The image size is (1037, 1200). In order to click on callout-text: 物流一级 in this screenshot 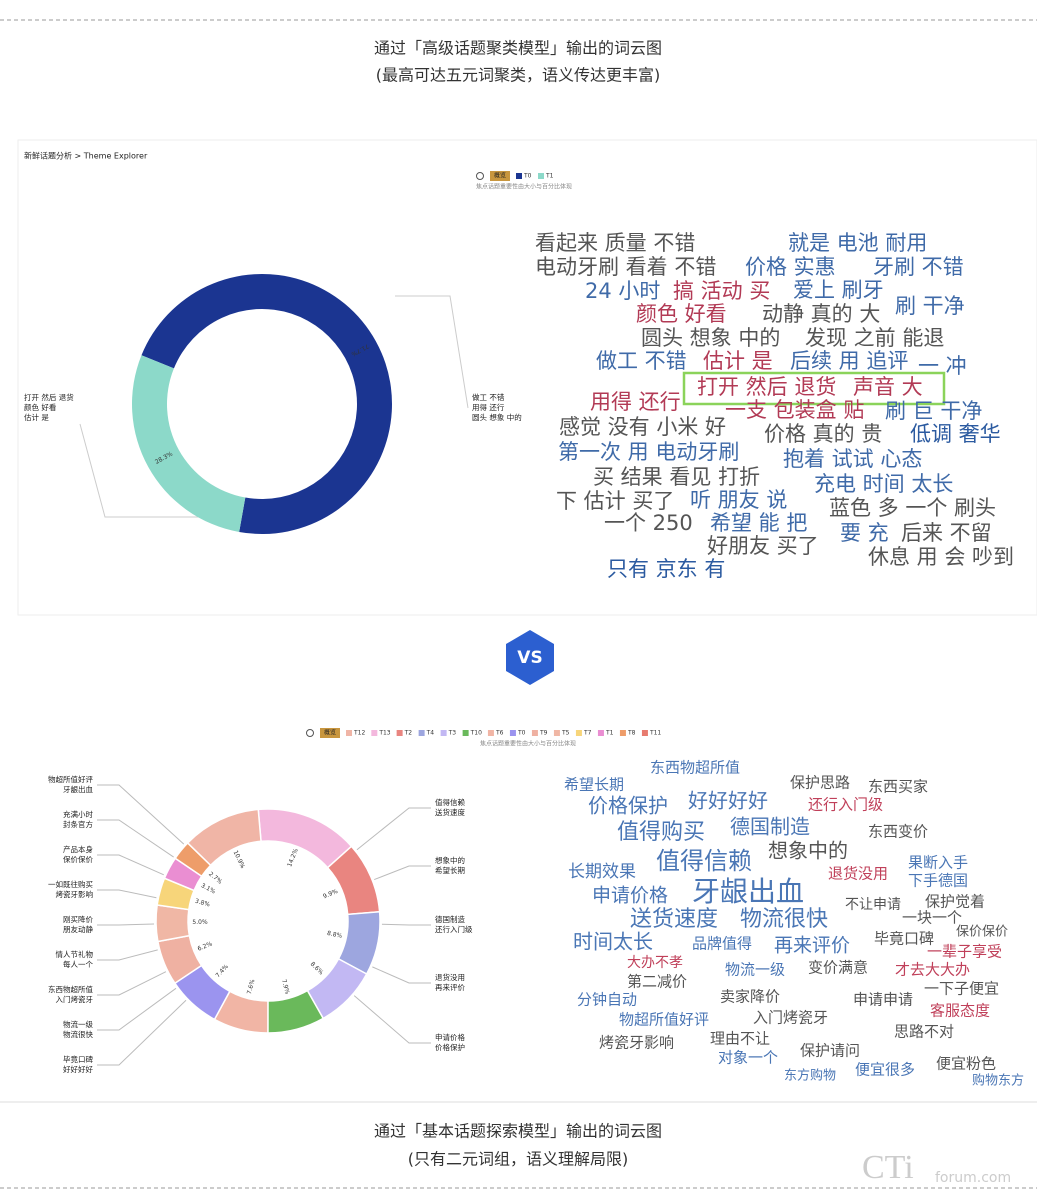, I will do `click(78, 1024)`.